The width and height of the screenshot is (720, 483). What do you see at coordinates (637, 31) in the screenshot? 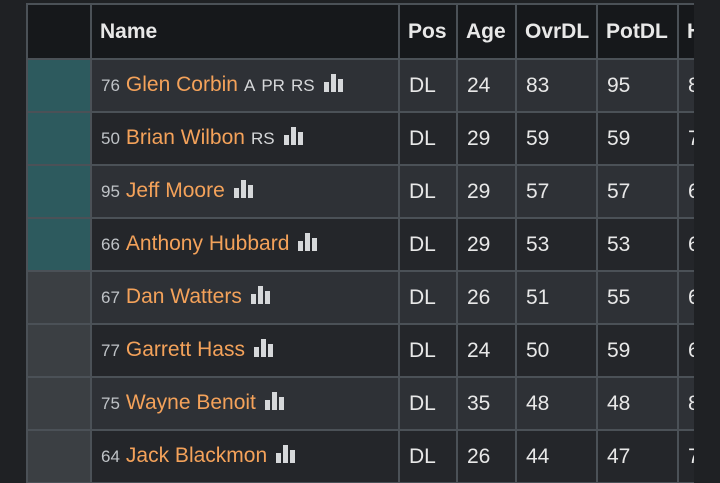
I see `column-header-potdl: PotDL` at bounding box center [637, 31].